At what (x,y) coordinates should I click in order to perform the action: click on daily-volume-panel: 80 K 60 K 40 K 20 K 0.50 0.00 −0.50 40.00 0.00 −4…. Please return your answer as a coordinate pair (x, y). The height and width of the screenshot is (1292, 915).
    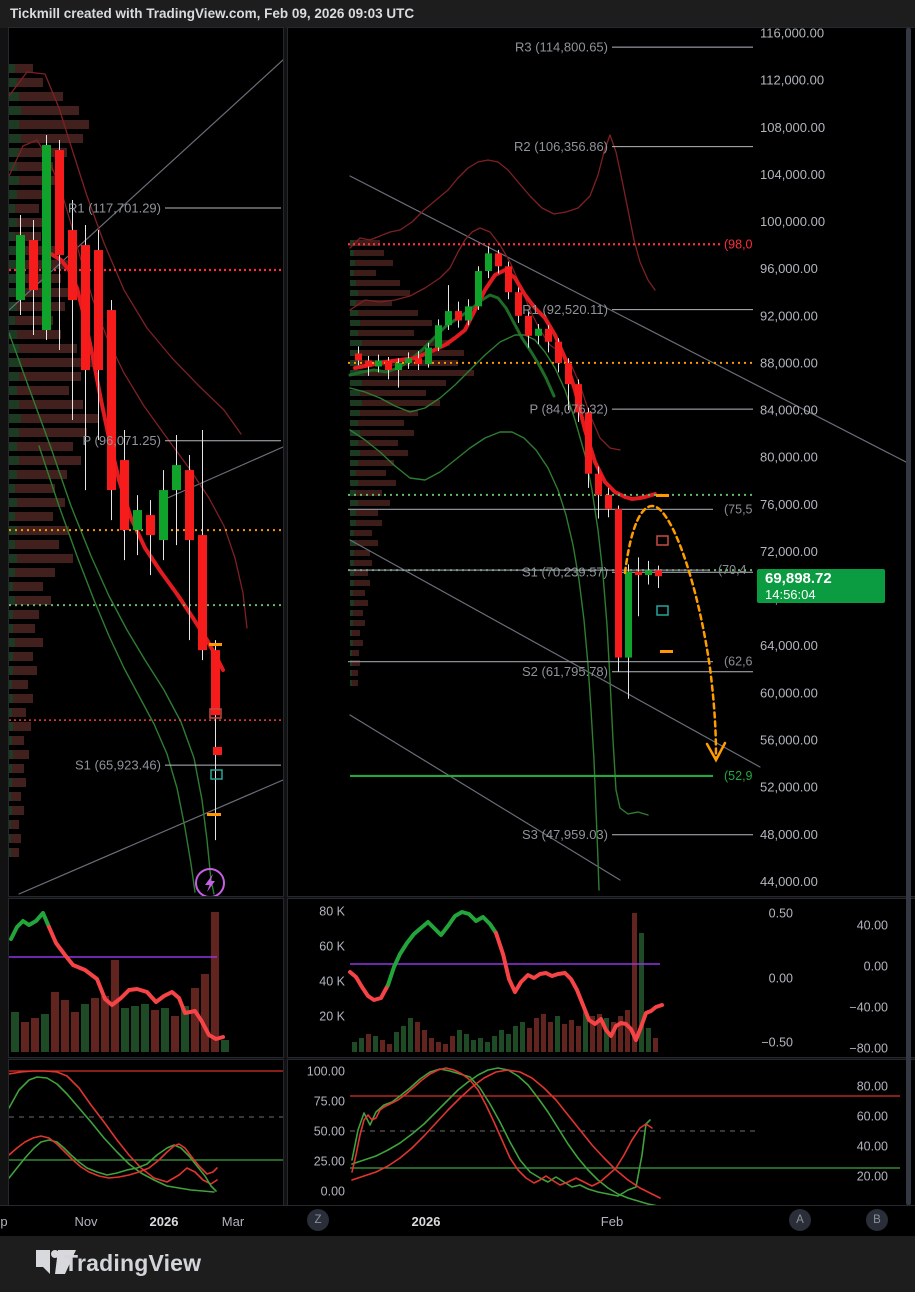
    Looking at the image, I should click on (601, 978).